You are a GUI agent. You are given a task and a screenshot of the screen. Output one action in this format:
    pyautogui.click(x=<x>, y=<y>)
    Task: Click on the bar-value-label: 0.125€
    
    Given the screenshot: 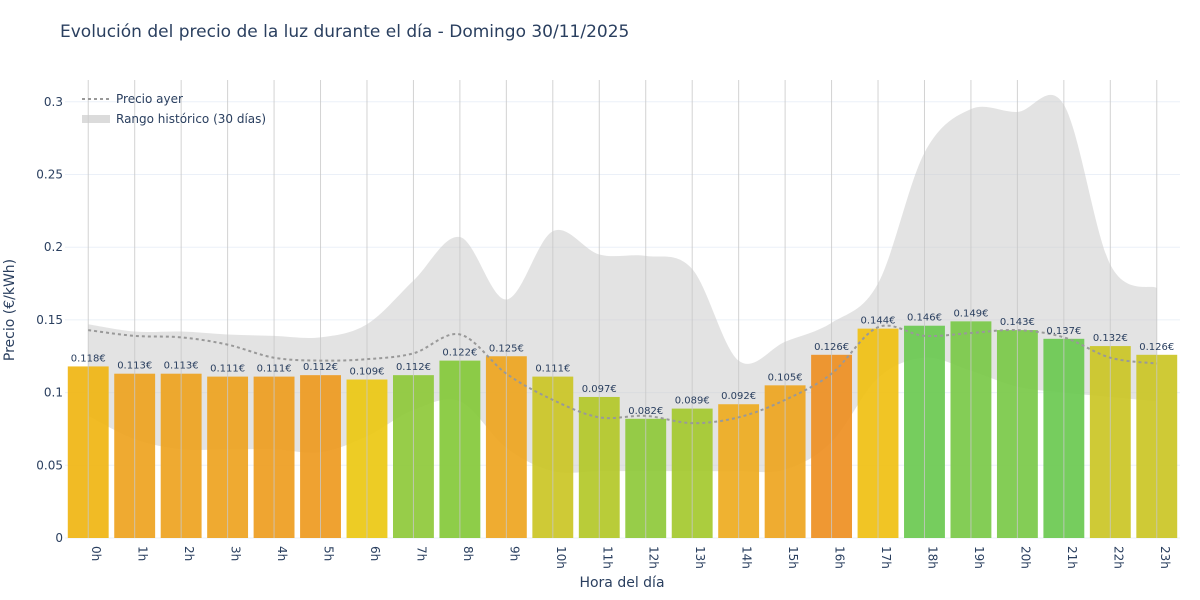 What is the action you would take?
    pyautogui.click(x=506, y=348)
    